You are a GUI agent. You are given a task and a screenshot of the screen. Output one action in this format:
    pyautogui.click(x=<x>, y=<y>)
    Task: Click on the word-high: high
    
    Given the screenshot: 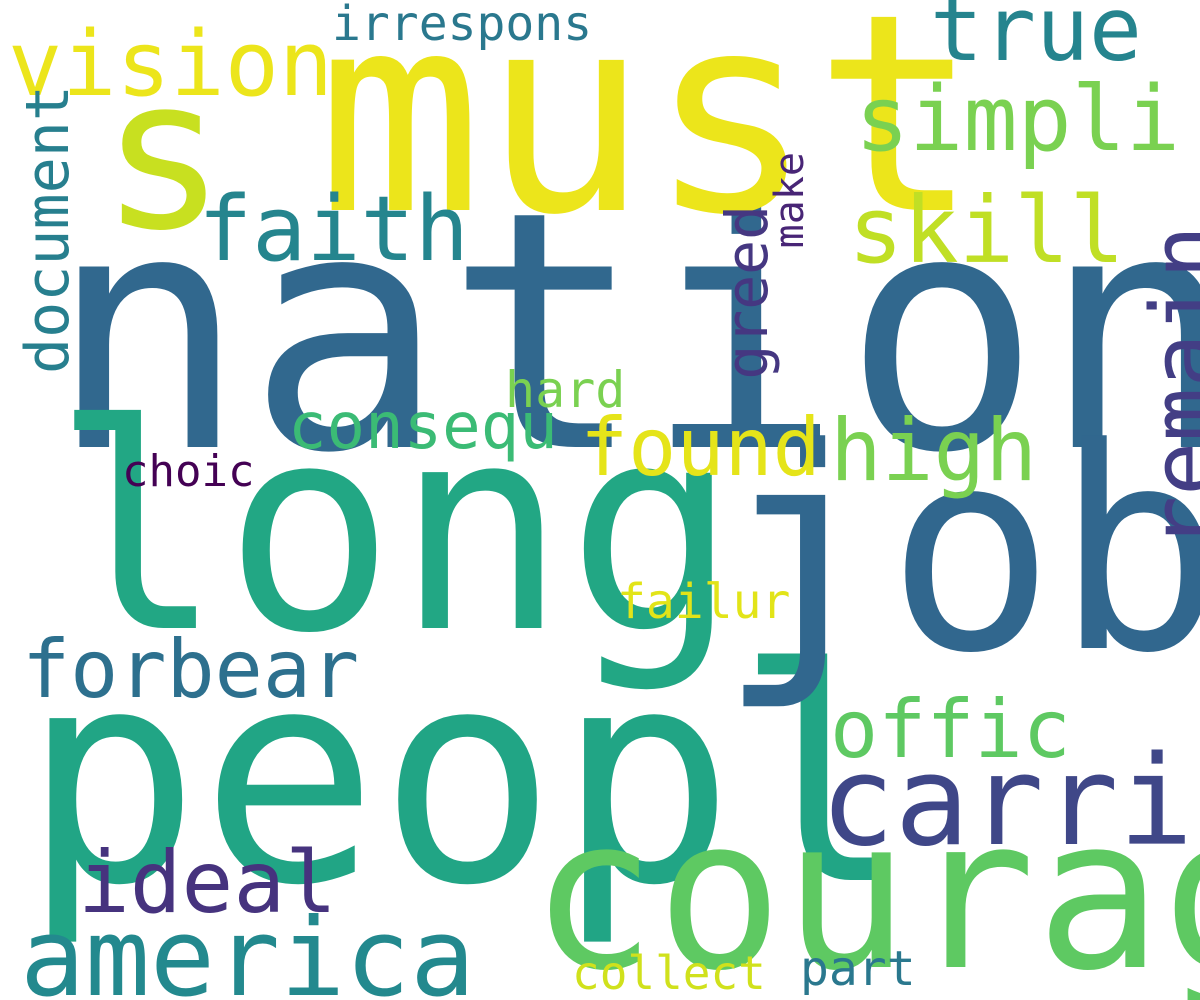 What is the action you would take?
    pyautogui.click(x=934, y=451)
    